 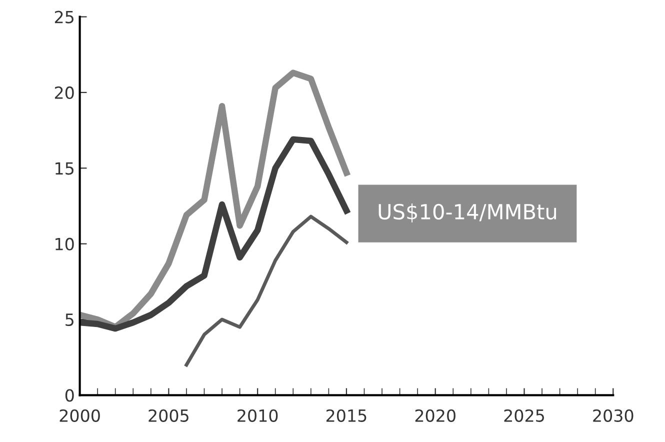 I want to click on x-tick-label: 2025, so click(x=524, y=415).